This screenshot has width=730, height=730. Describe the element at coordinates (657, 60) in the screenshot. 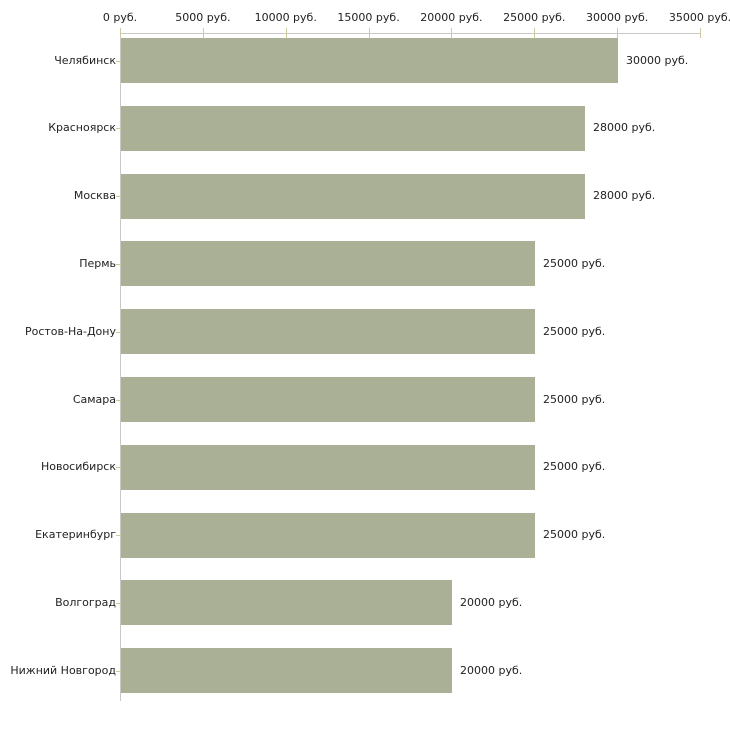

I see `value-label: 30000 руб.` at that location.